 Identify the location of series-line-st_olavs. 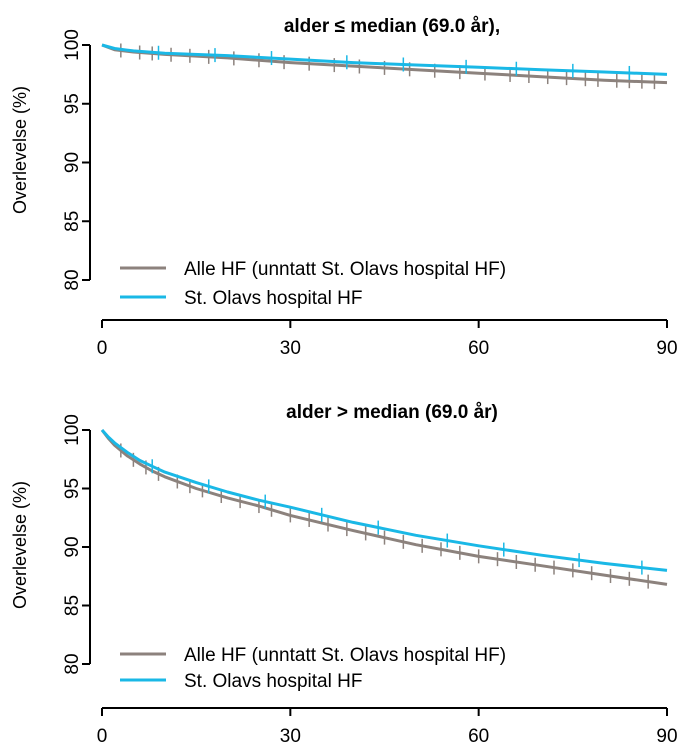
(384, 59).